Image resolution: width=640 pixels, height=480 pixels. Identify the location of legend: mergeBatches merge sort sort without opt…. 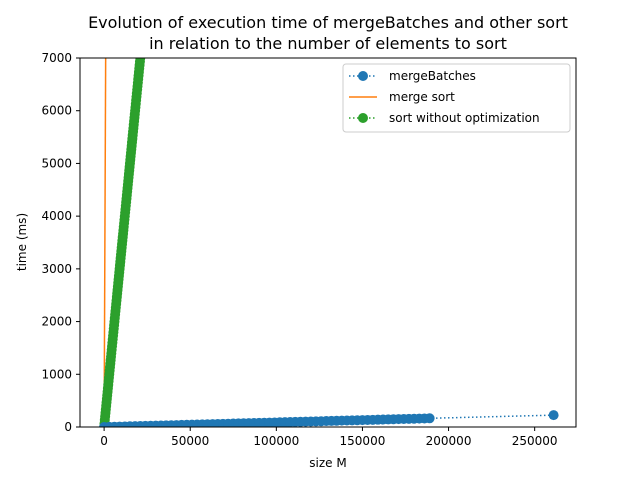
(456, 98).